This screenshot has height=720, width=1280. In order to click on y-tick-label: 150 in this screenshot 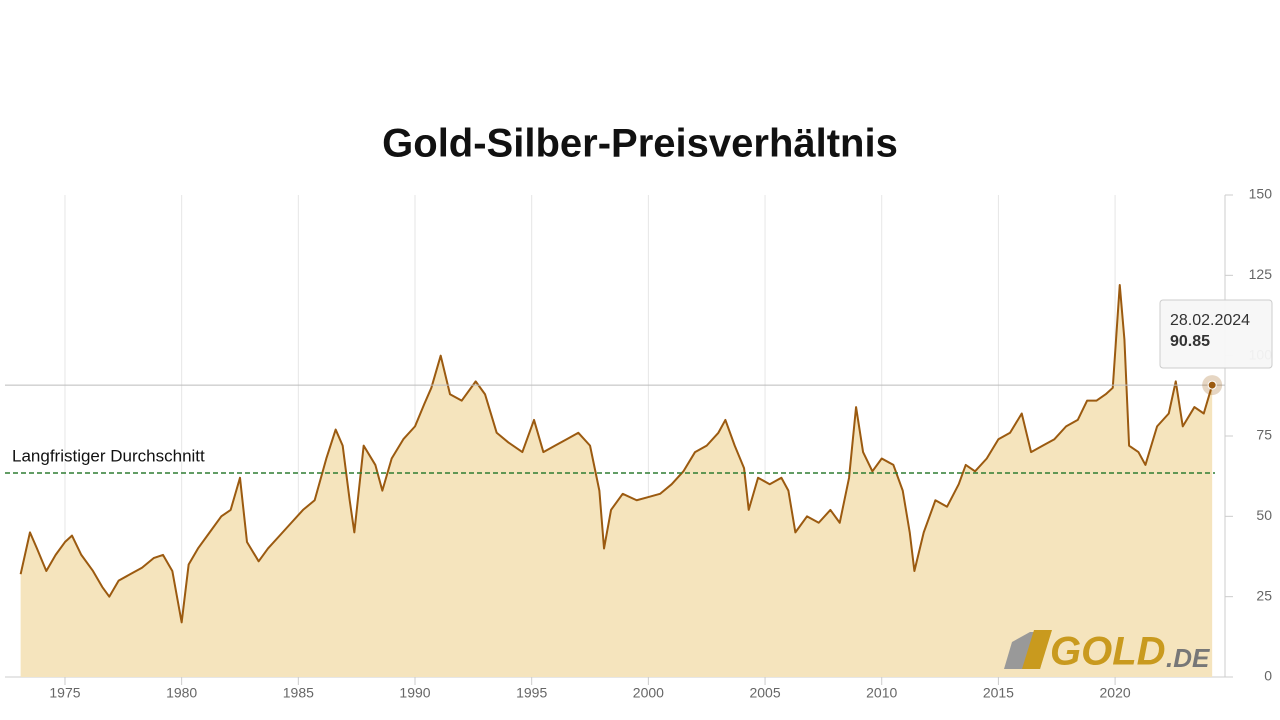, I will do `click(1261, 194)`.